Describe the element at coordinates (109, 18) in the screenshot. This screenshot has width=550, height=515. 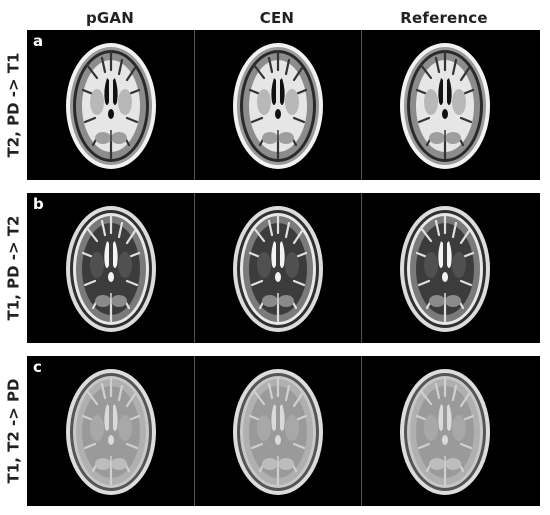
I see `column-header-pgan: pGAN` at that location.